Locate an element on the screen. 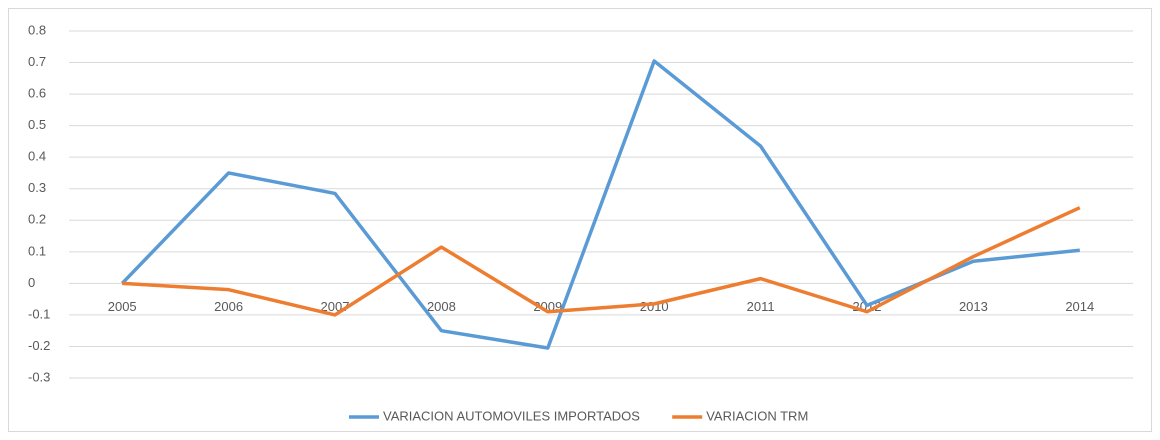 The width and height of the screenshot is (1160, 440). y-tick-label: 0 is located at coordinates (31, 282).